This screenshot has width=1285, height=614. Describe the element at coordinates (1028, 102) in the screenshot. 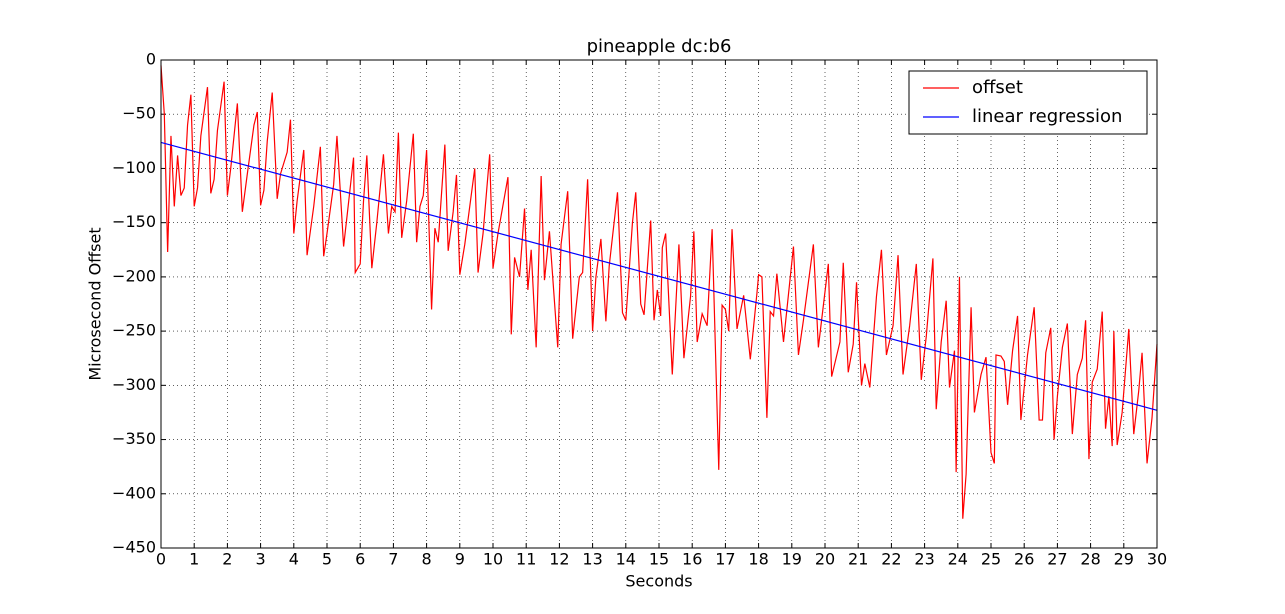

I see `legend-box` at that location.